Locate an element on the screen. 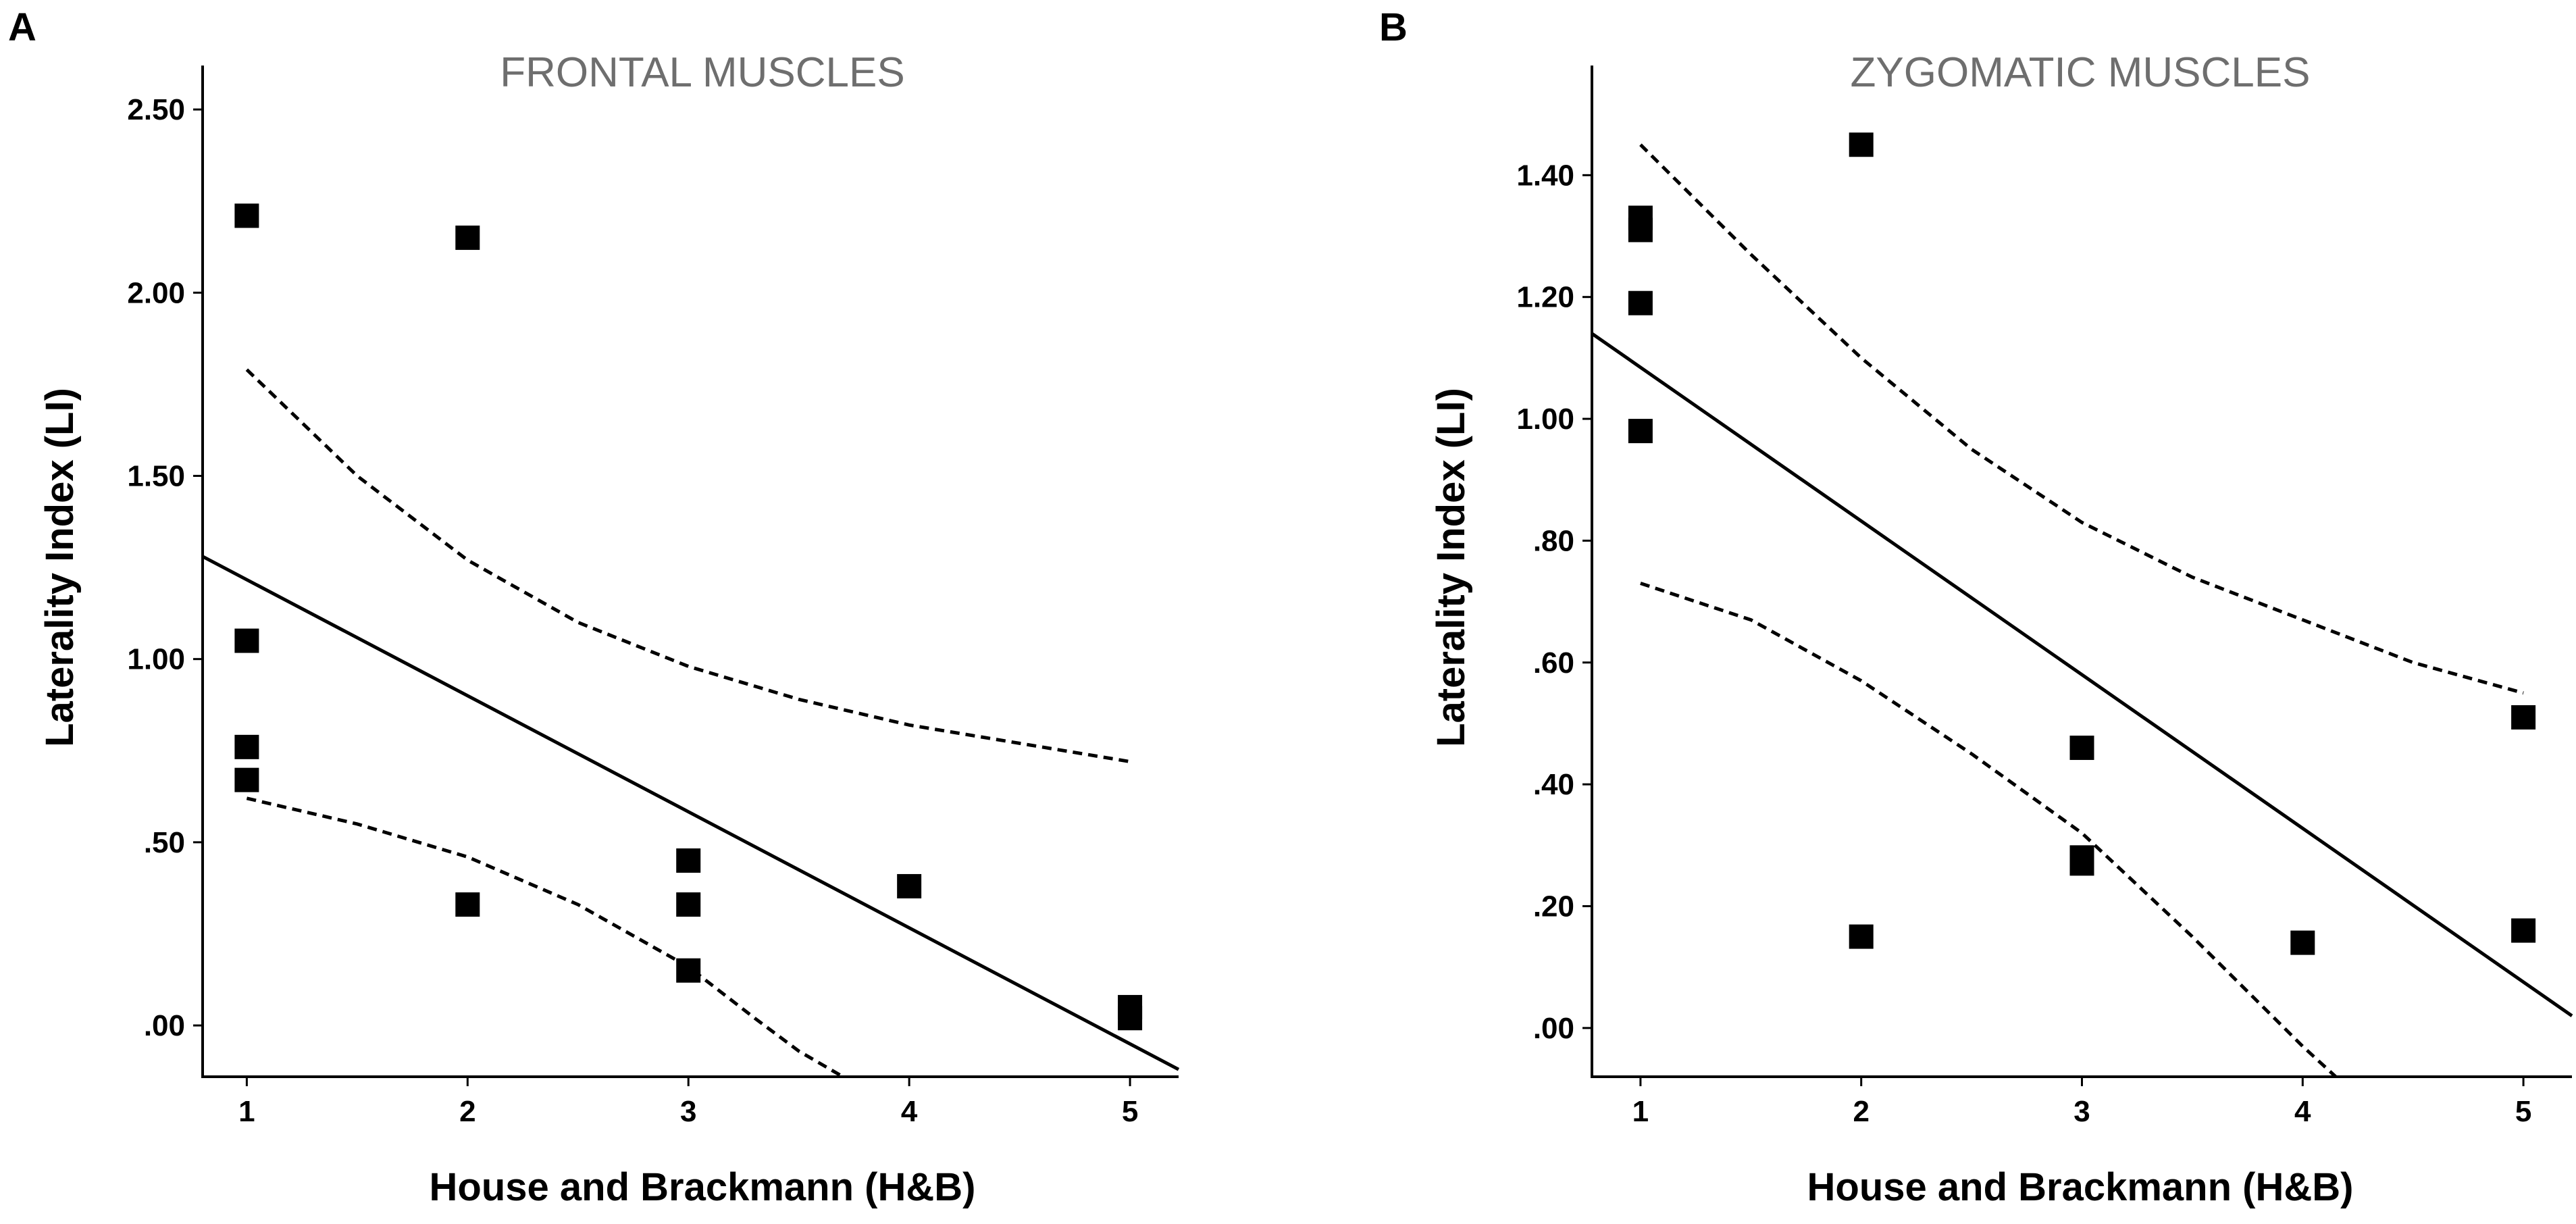 This screenshot has height=1224, width=2576. panel-b-ci-lower-curve is located at coordinates (1989, 830).